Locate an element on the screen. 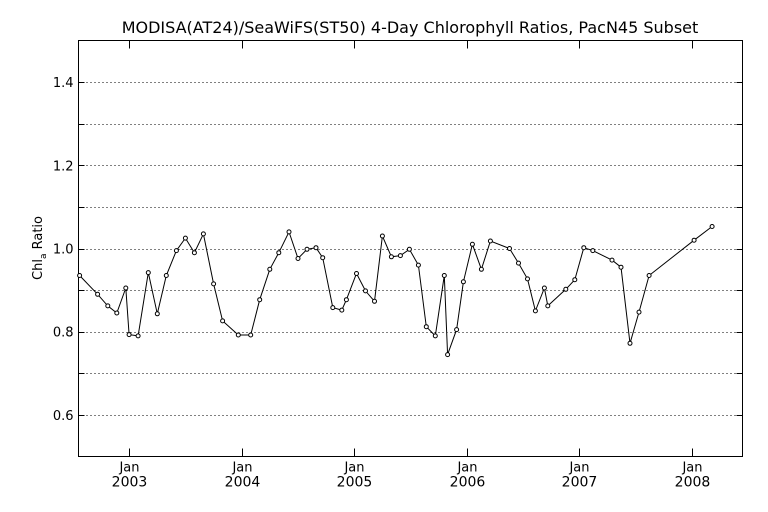 This screenshot has width=768, height=512. y-axis-label-tail: Ratio is located at coordinates (38, 235).